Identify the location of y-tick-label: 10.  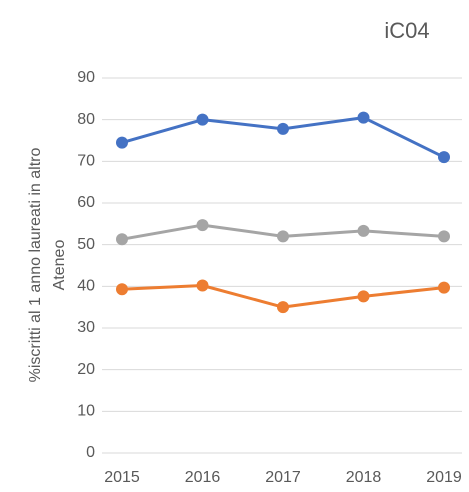
(86, 411).